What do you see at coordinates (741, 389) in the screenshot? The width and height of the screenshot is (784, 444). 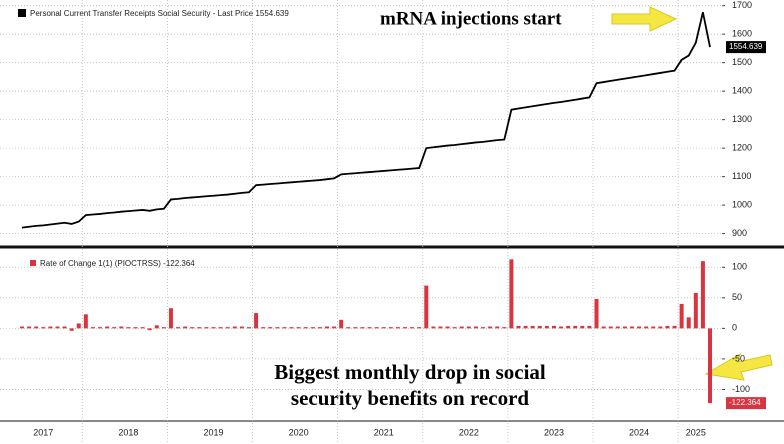 I see `y-tick-label: -100` at bounding box center [741, 389].